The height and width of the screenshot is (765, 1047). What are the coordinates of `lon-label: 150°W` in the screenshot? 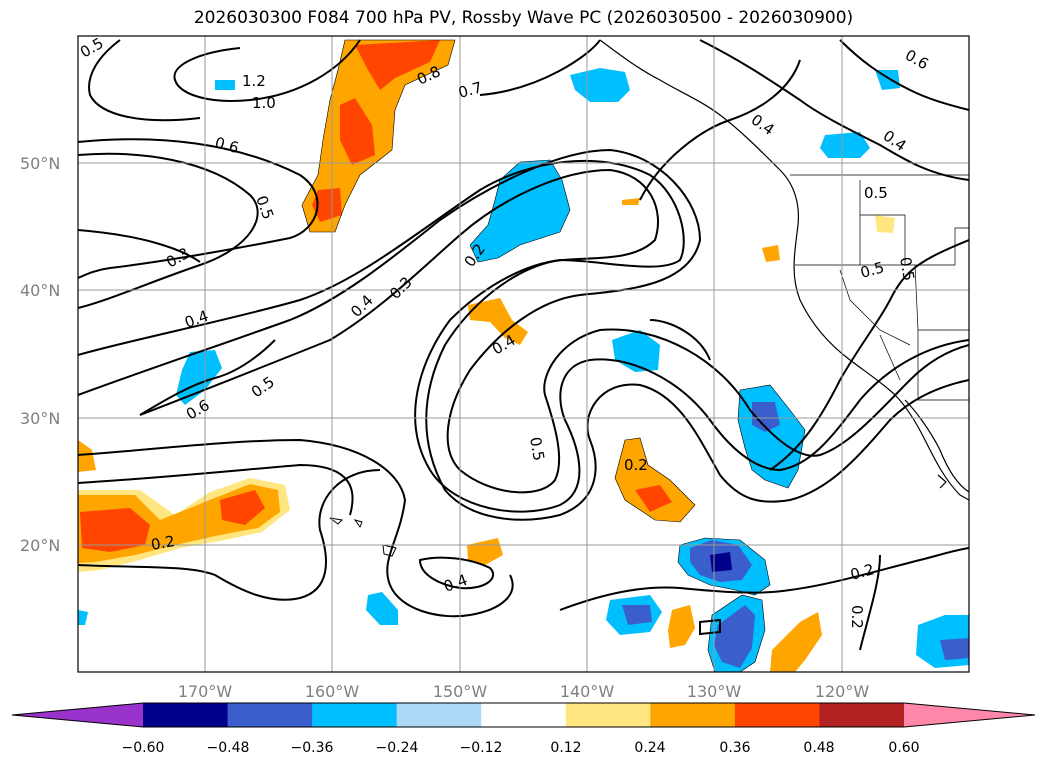 It's located at (460, 691).